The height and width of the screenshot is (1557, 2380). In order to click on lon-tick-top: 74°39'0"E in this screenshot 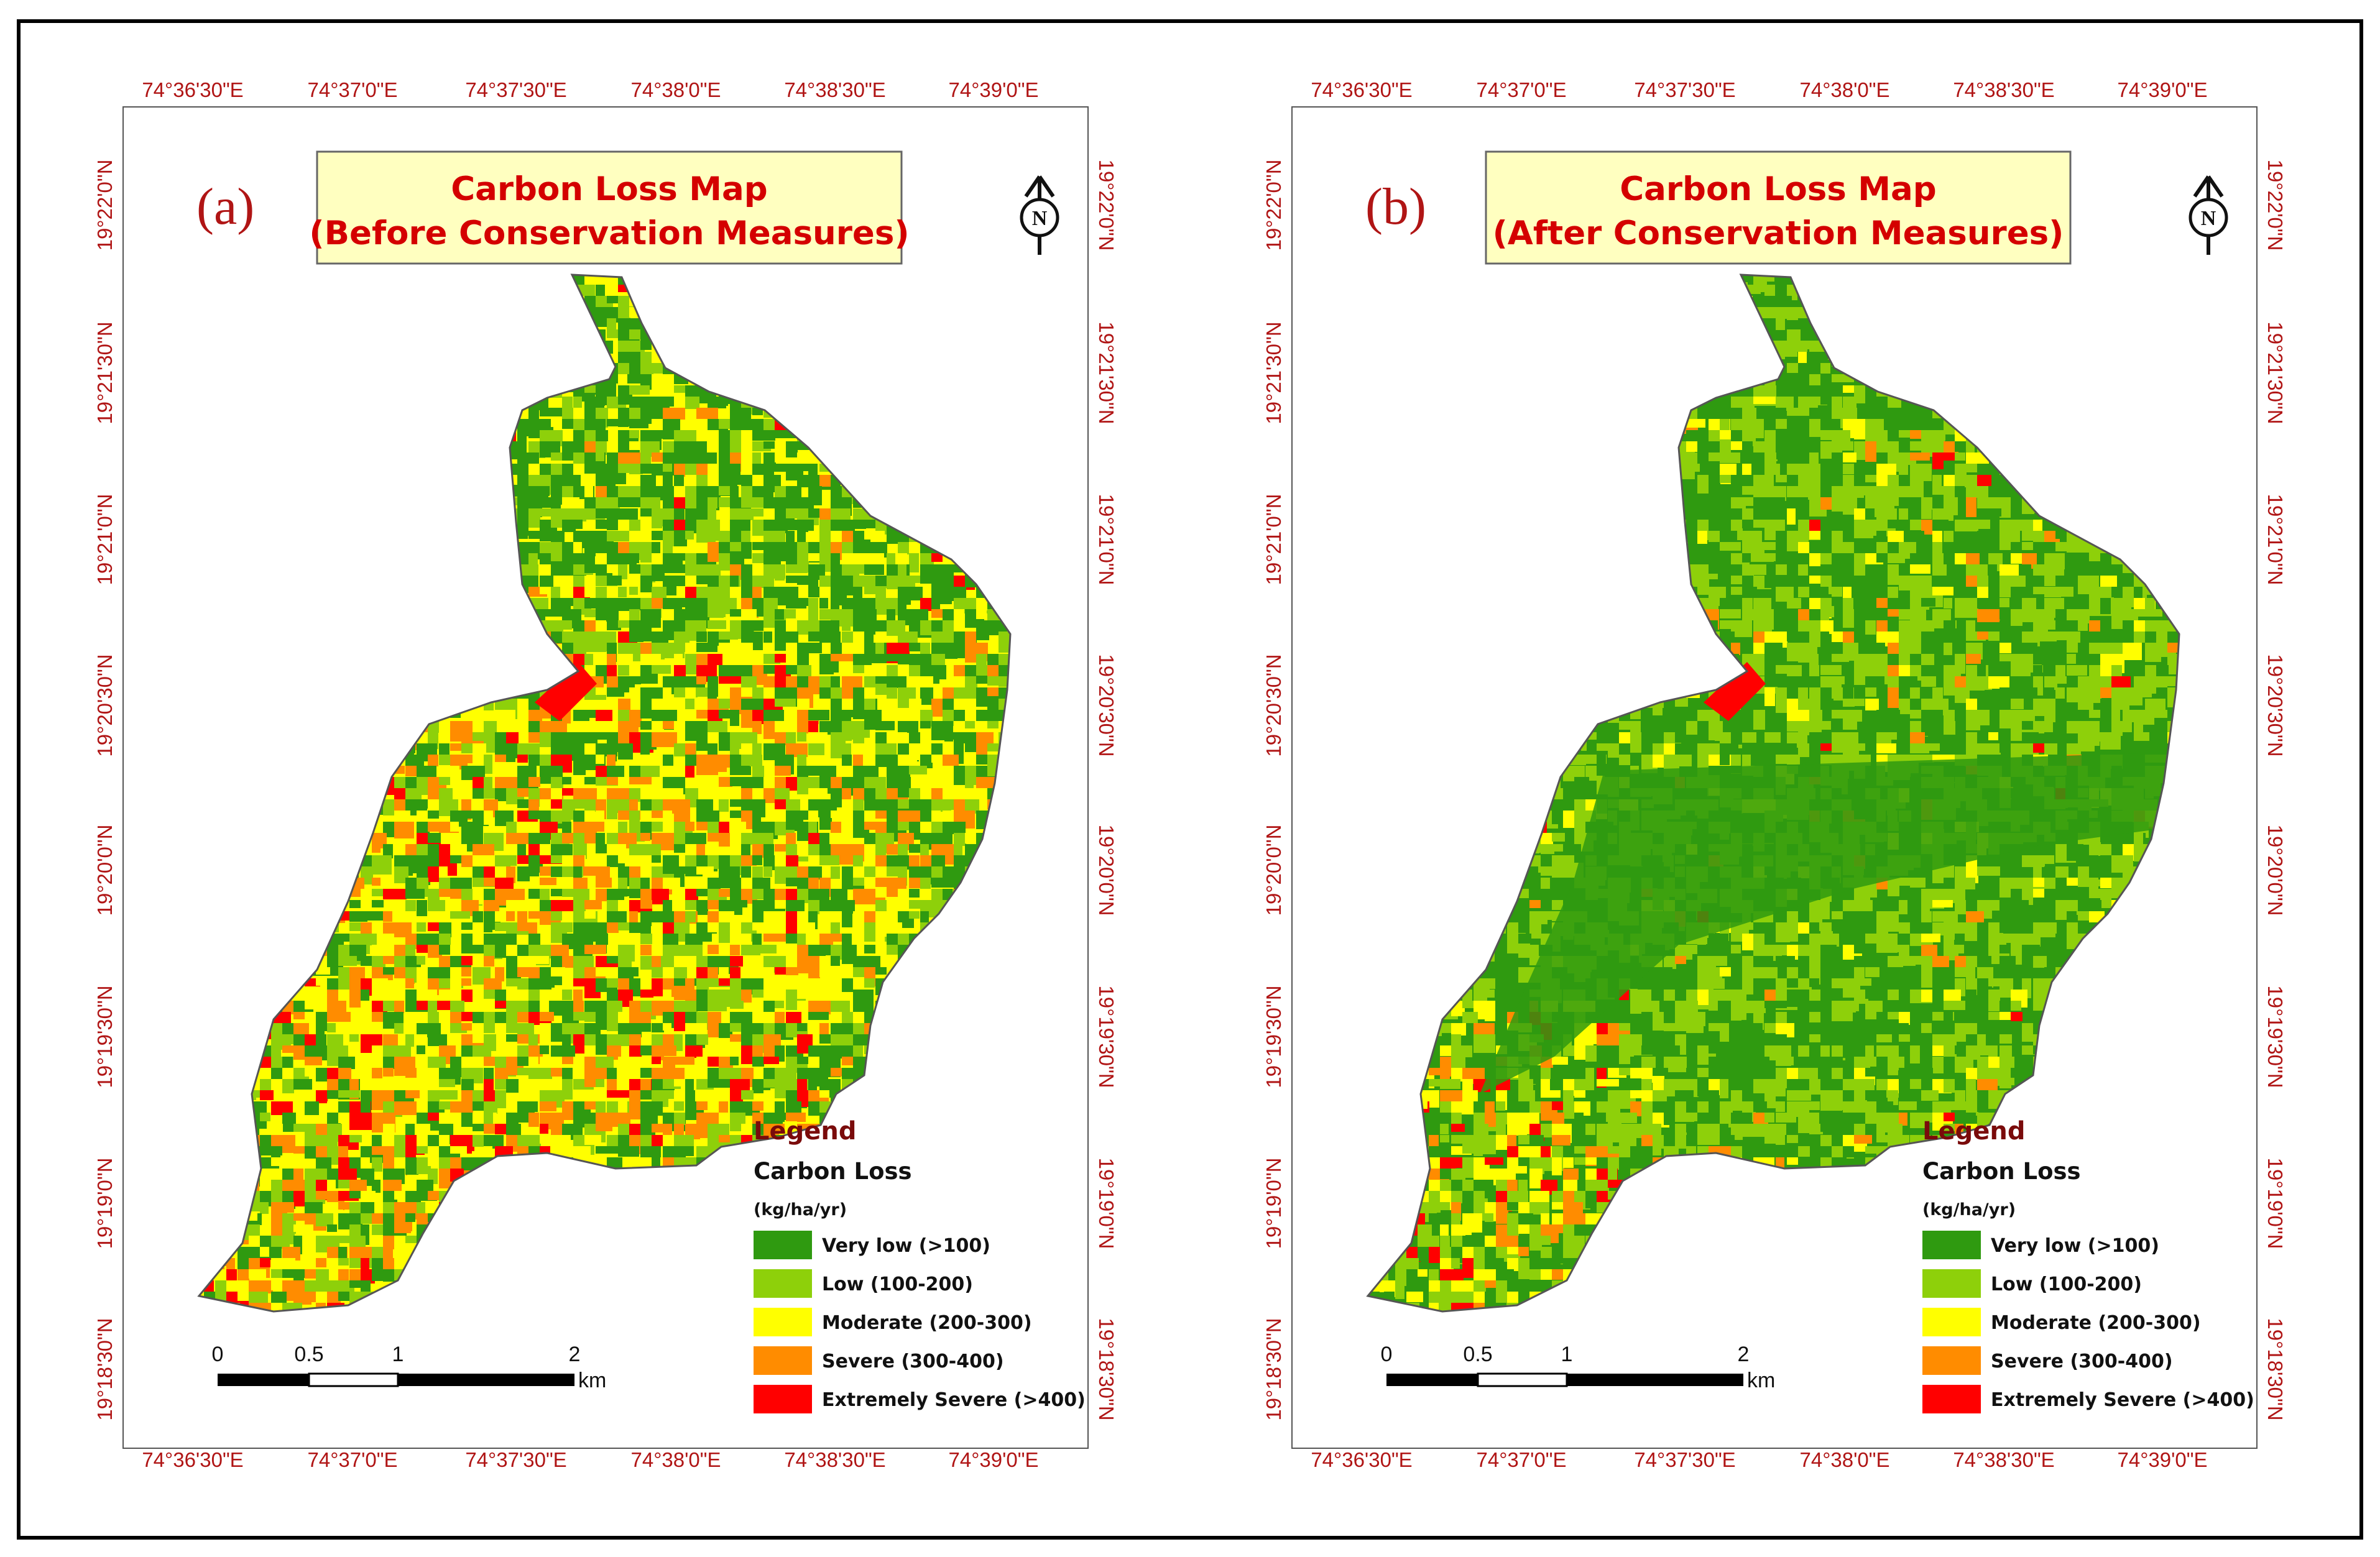, I will do `click(994, 89)`.